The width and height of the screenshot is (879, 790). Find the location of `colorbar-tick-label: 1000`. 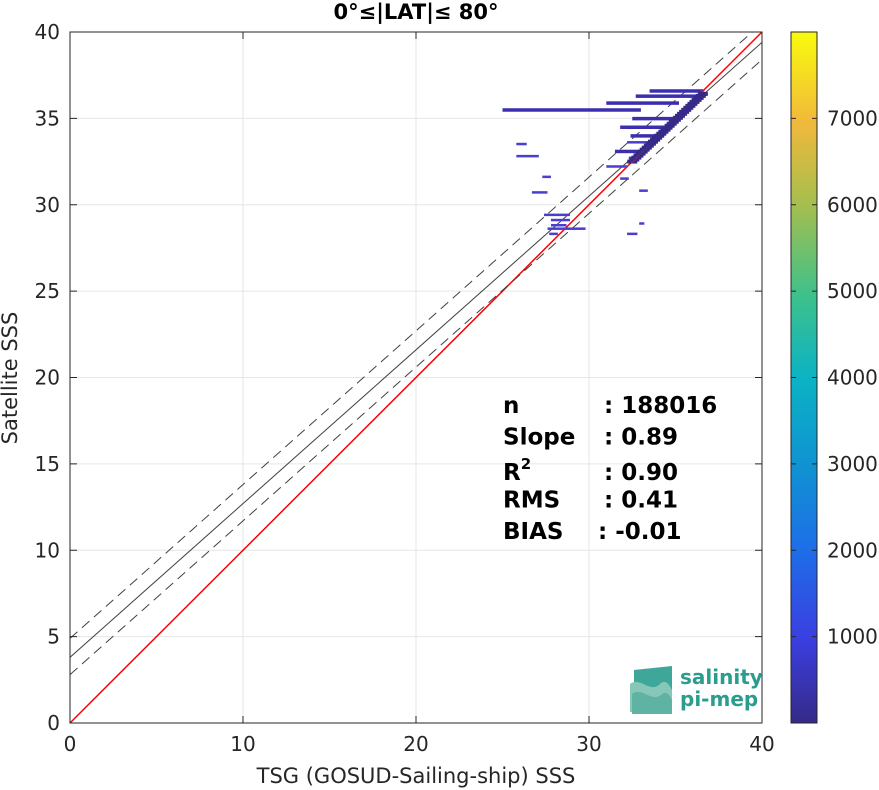

colorbar-tick-label: 1000 is located at coordinates (852, 637).